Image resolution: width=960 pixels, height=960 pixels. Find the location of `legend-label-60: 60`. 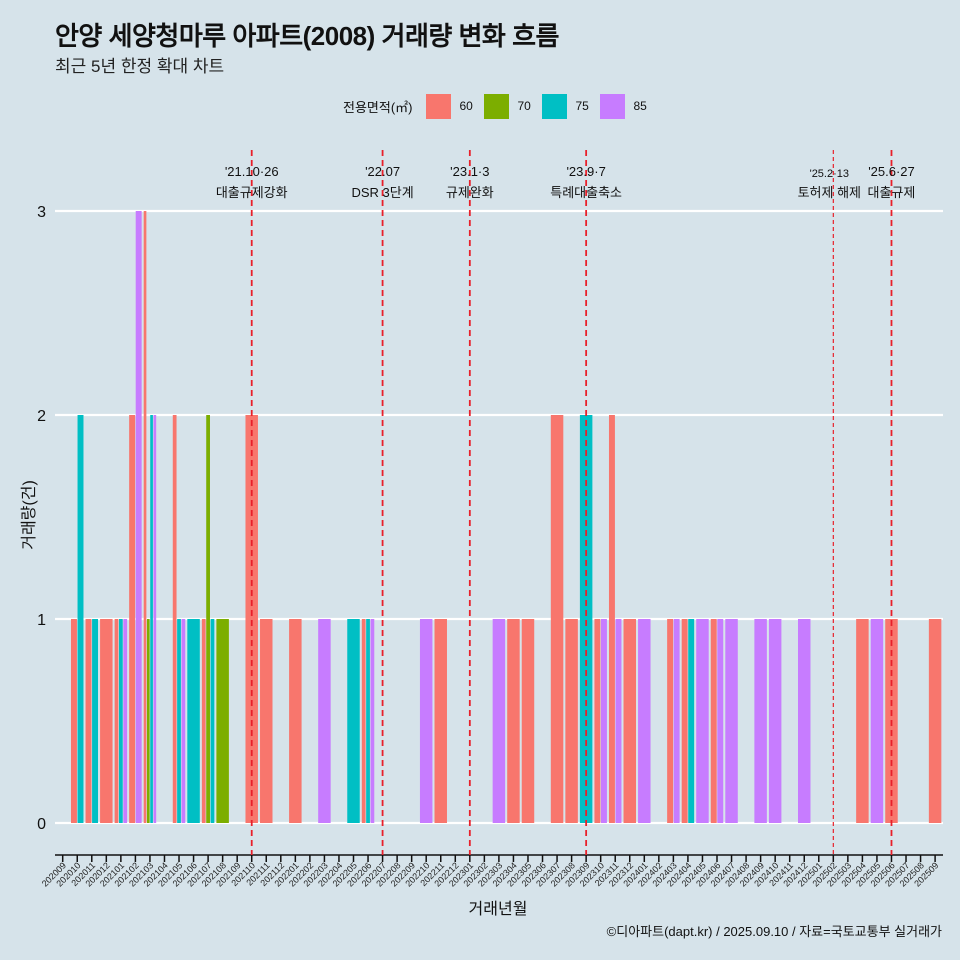

legend-label-60: 60 is located at coordinates (466, 106).